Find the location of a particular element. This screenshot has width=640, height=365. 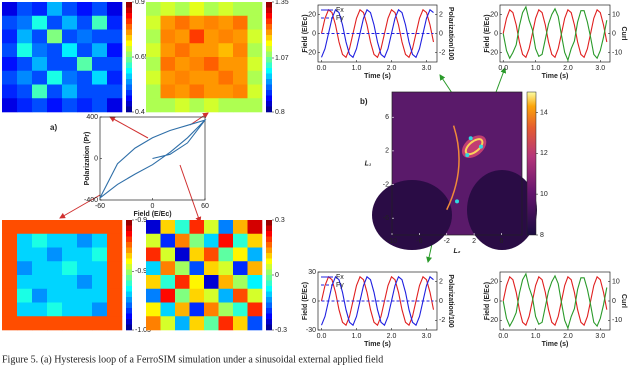

colorbar-tick-label: -0.9 is located at coordinates (141, 220).